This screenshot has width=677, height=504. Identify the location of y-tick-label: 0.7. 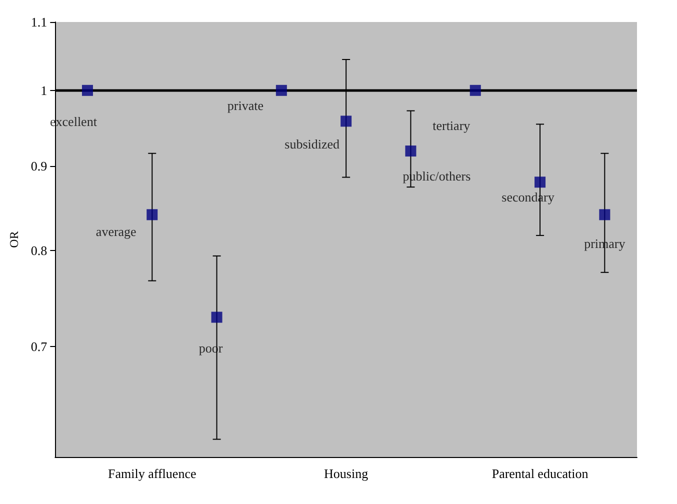
(39, 346).